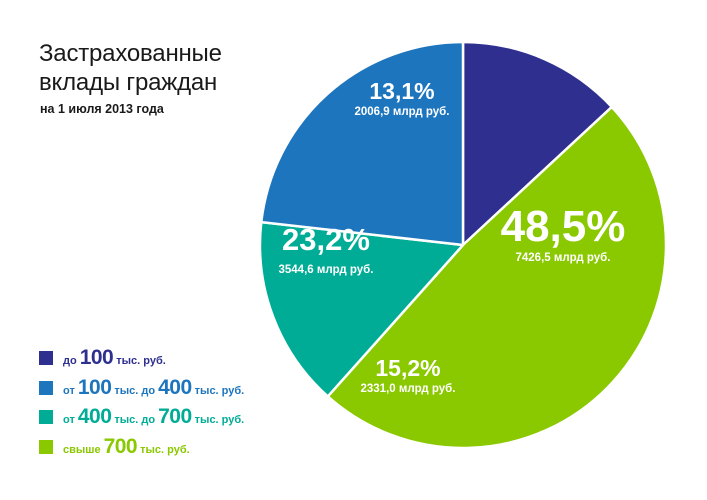  Describe the element at coordinates (401, 91) in the screenshot. I see `slice-percent-label: 13,1%` at that location.